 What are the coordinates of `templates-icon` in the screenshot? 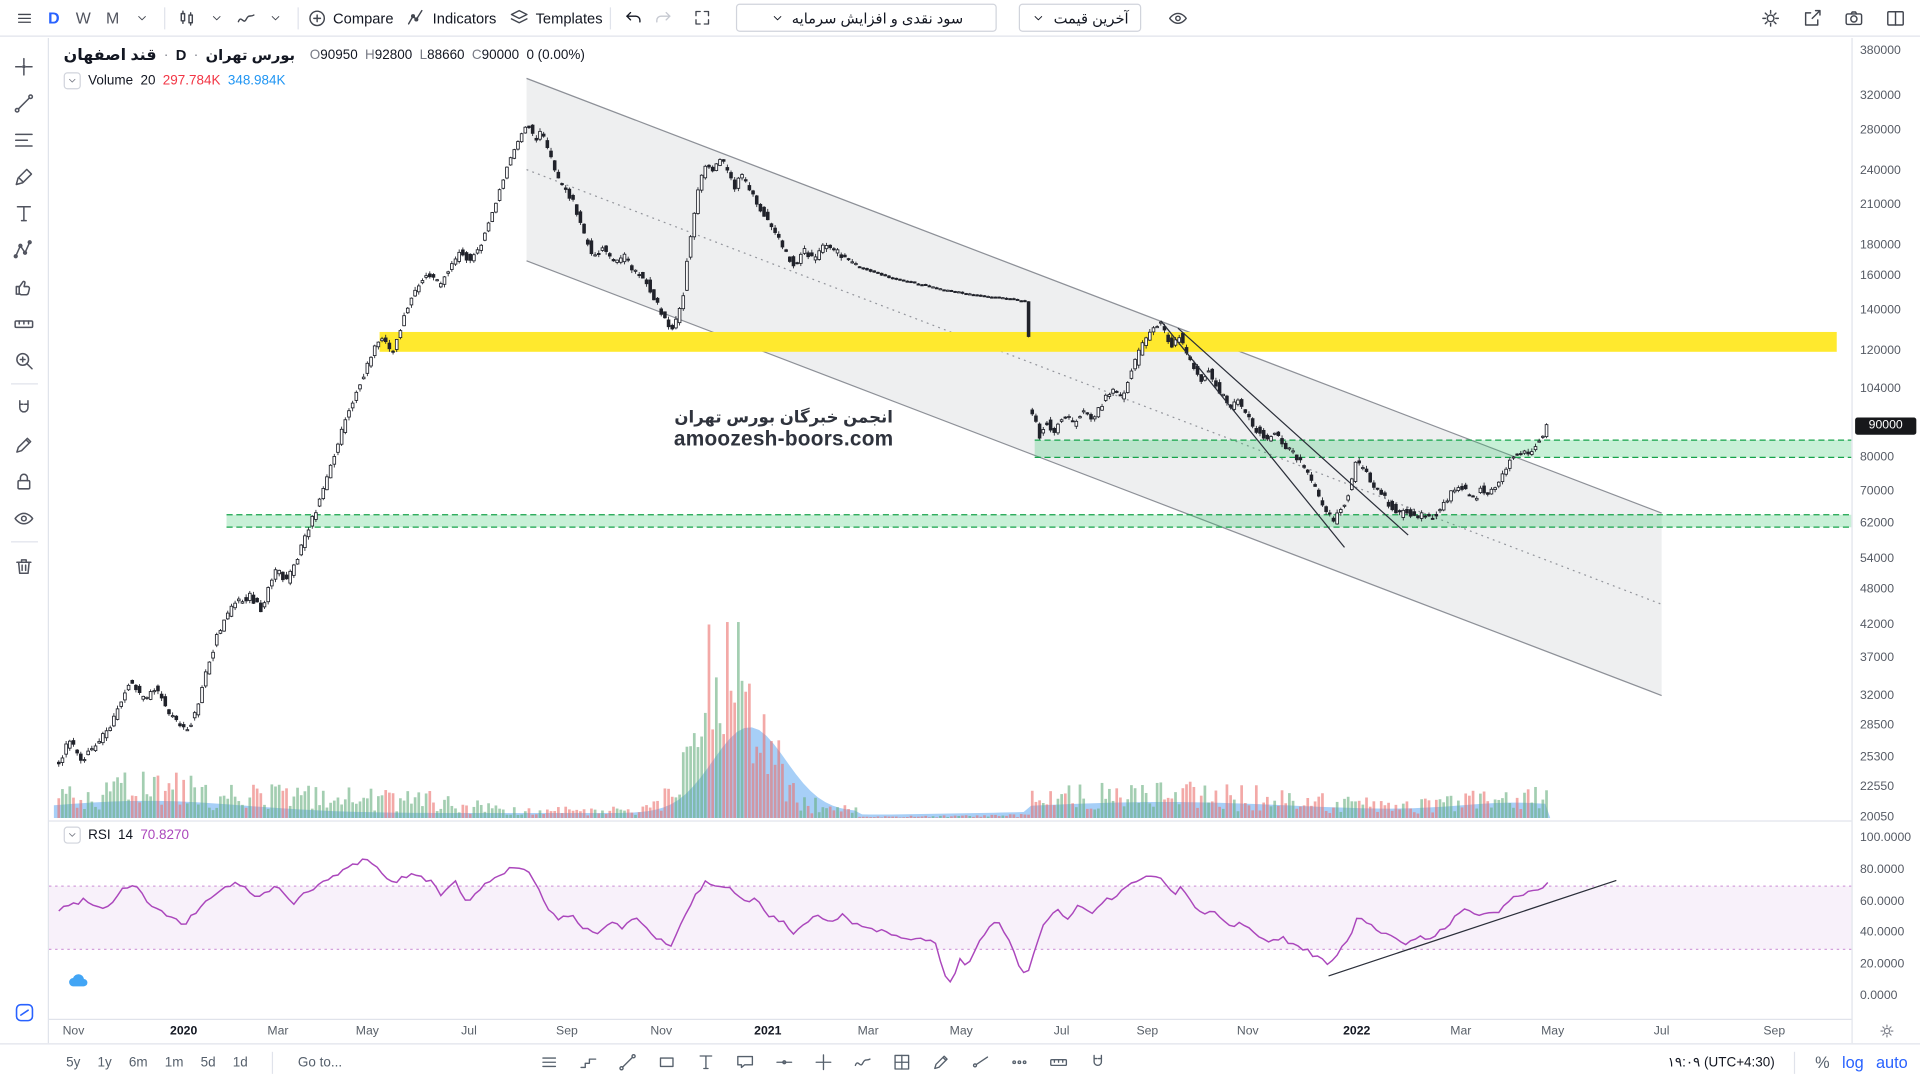 It's located at (520, 18).